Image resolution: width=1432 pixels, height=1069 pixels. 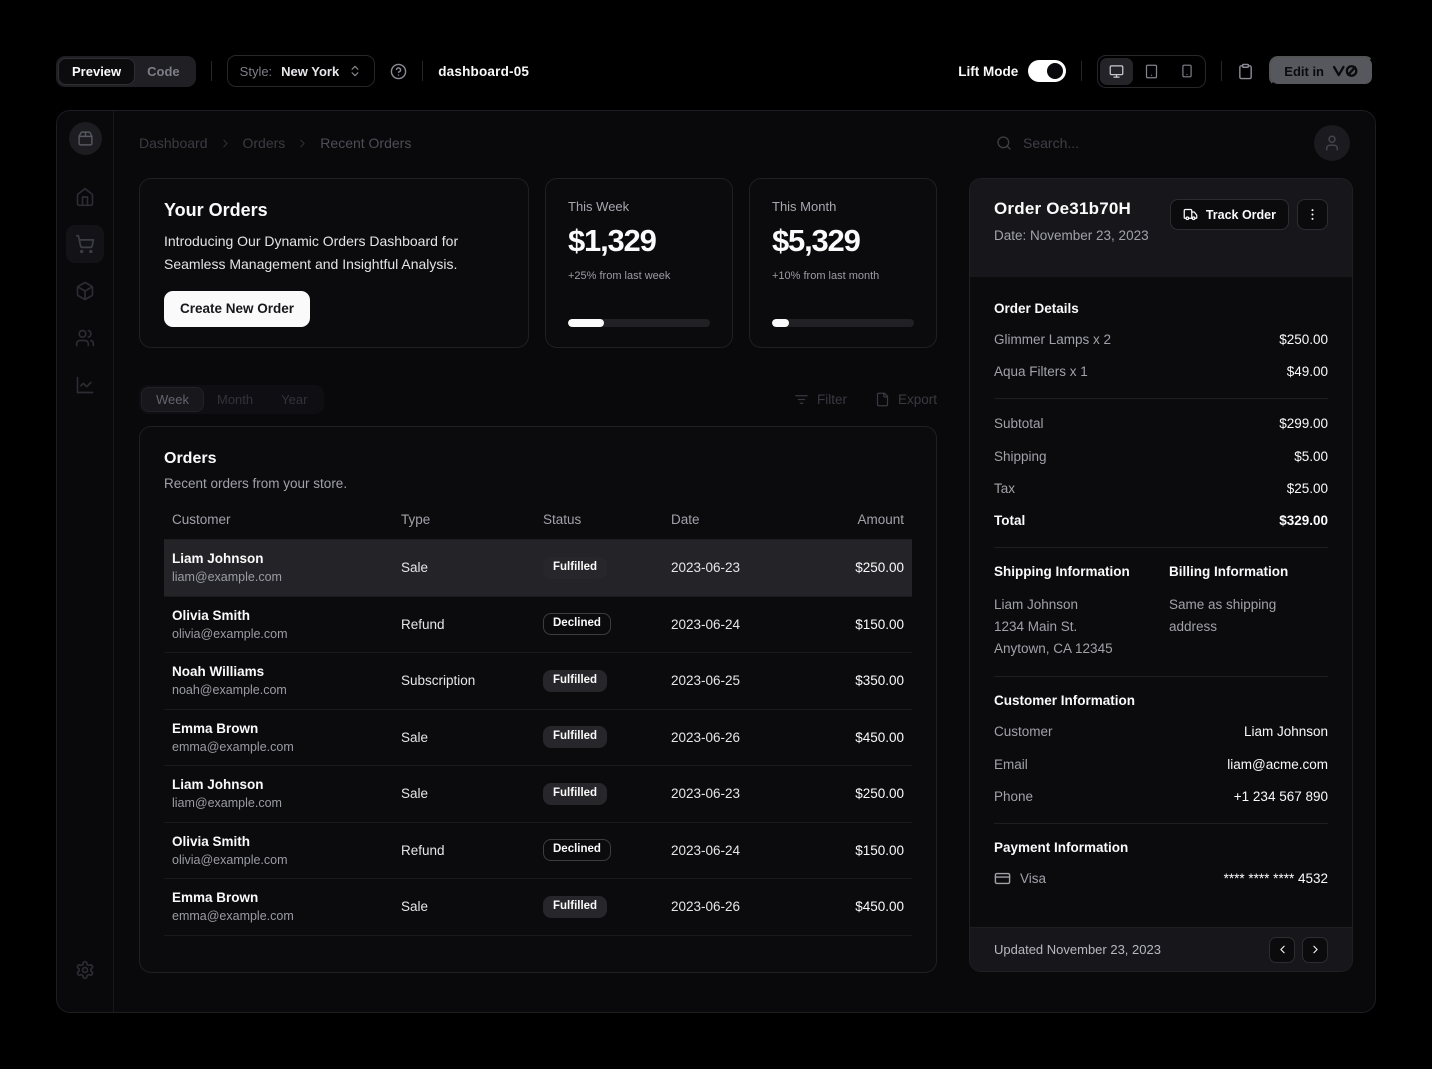 What do you see at coordinates (227, 803) in the screenshot?
I see `customer-email: liam@example.com` at bounding box center [227, 803].